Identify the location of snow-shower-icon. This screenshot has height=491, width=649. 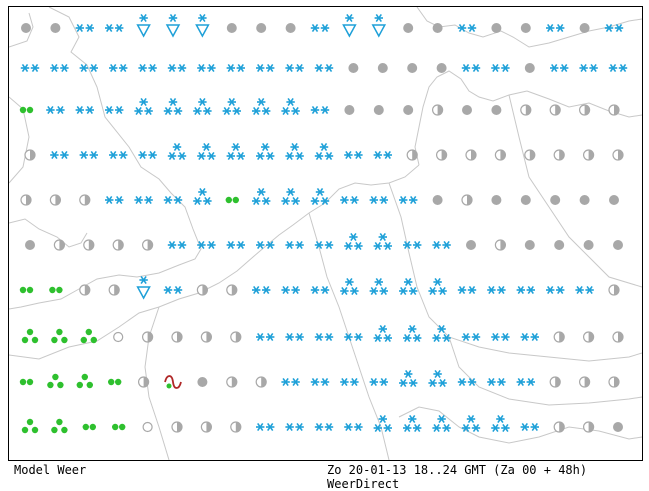
(173, 25).